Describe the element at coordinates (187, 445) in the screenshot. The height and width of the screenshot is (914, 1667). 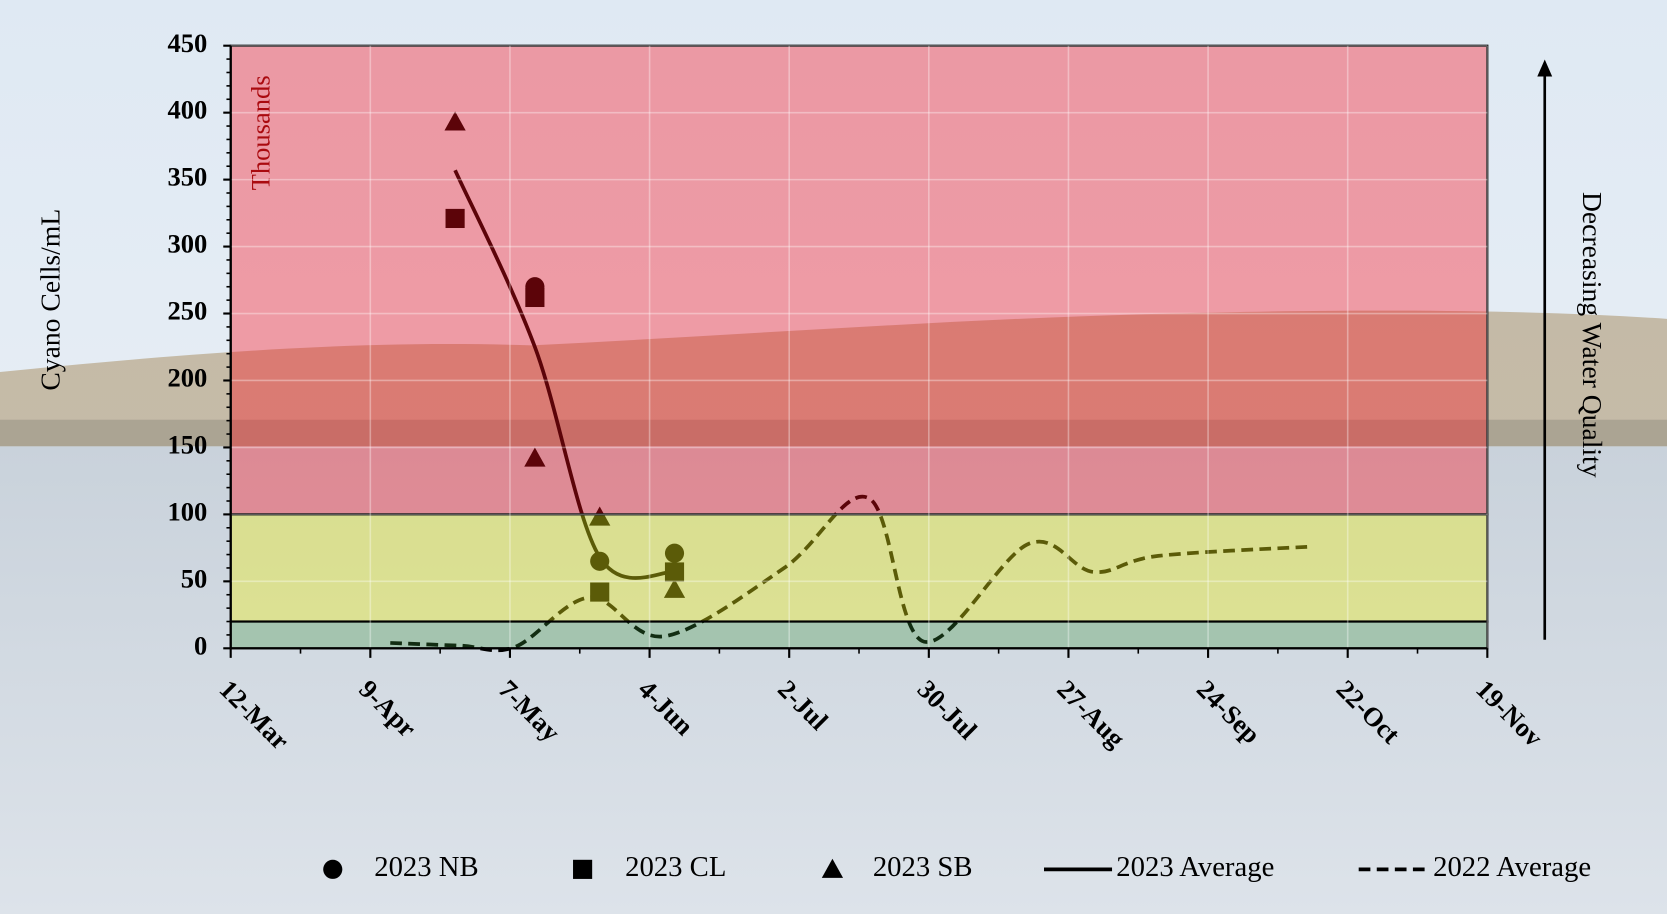
I see `y-tick-label: 150` at that location.